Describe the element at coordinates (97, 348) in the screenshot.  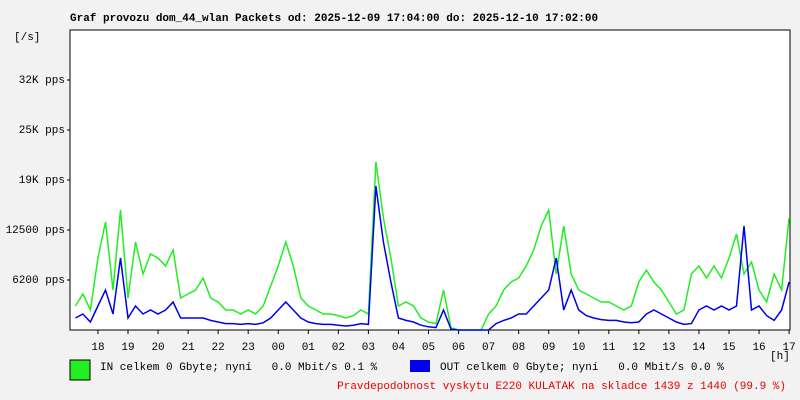
I see `x-tick-label: 18` at that location.